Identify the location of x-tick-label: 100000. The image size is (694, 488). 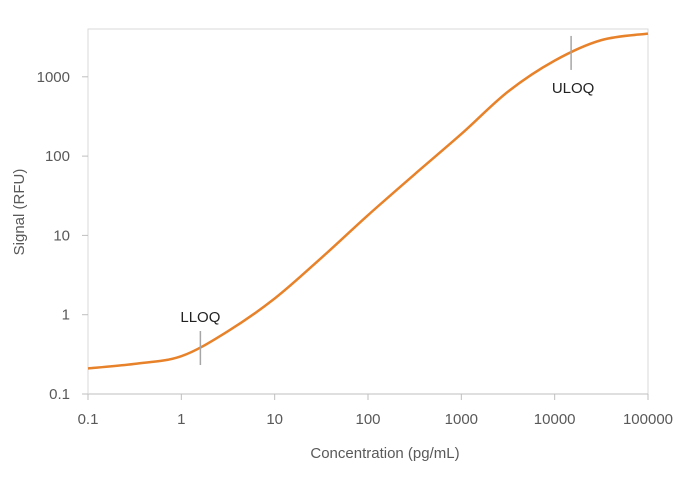
(648, 419).